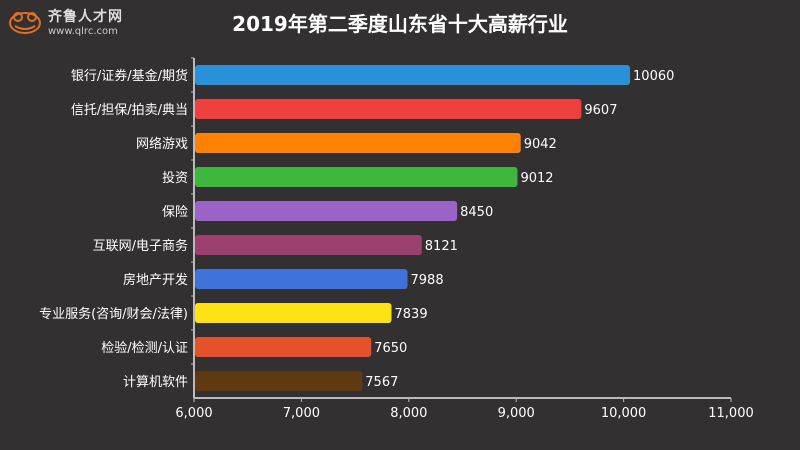  Describe the element at coordinates (476, 212) in the screenshot. I see `data-label: 8450` at that location.